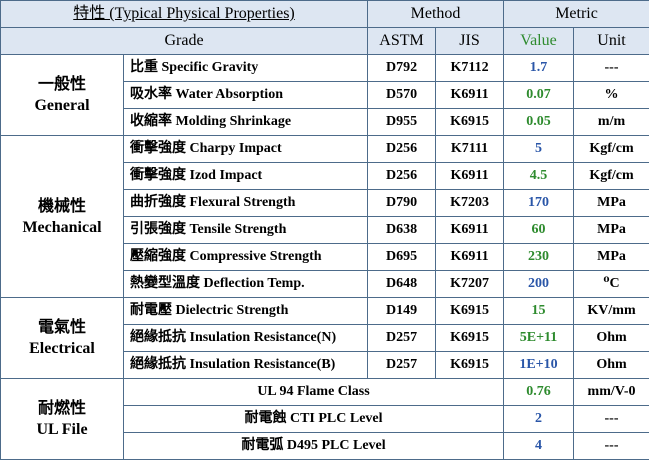 Image resolution: width=649 pixels, height=468 pixels. I want to click on group-mechanical-en: Mechanical, so click(62, 227).